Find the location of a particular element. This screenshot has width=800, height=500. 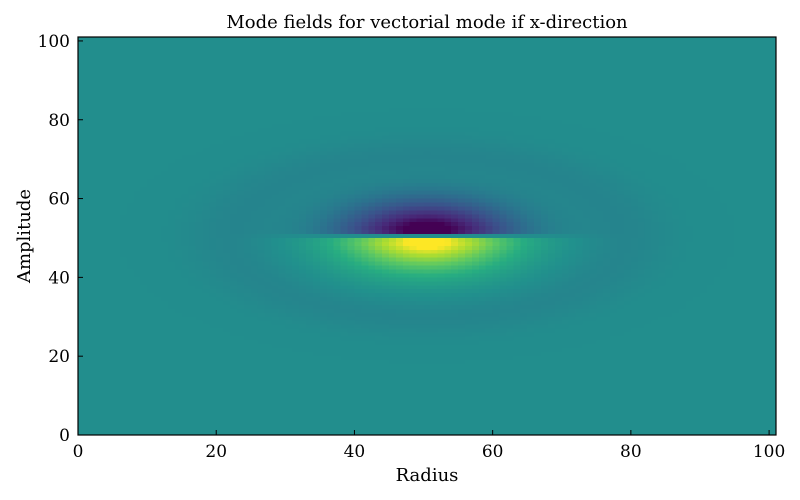

y-tick-label: 40 is located at coordinates (59, 278).